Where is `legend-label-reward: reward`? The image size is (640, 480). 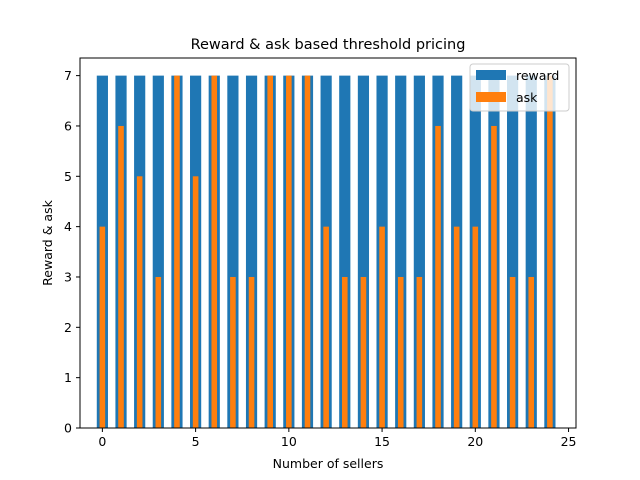 legend-label-reward: reward is located at coordinates (537, 75).